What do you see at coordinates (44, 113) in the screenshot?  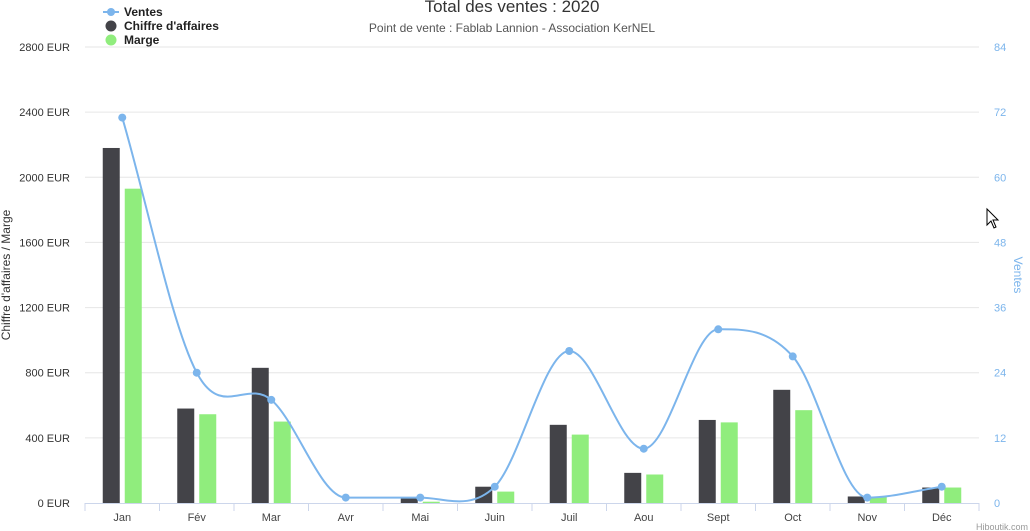 I see `y-left-tick-label: 2400 EUR` at bounding box center [44, 113].